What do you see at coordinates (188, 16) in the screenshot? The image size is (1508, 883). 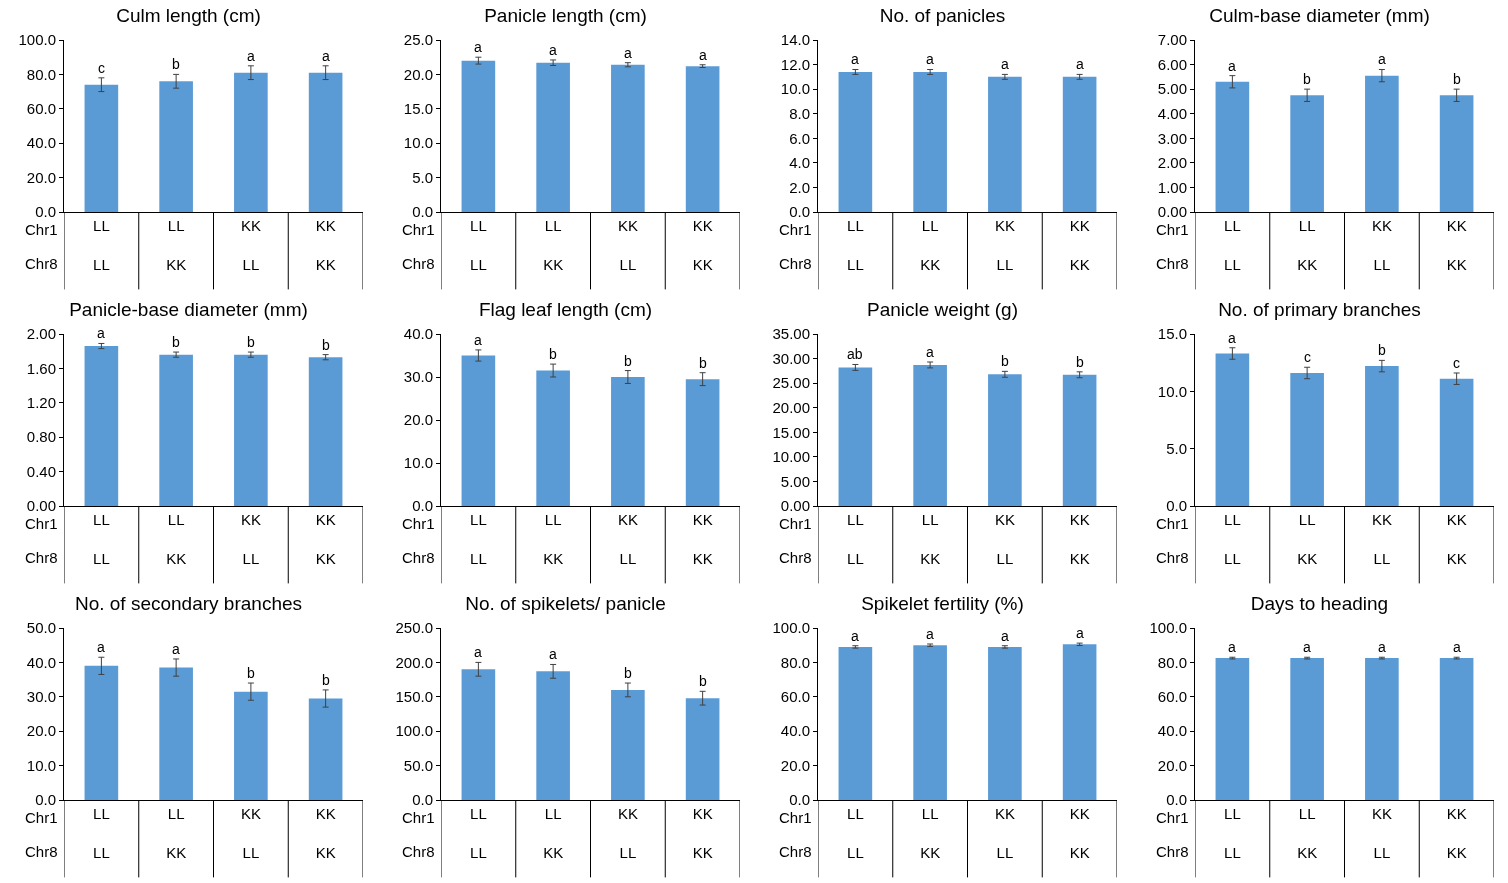 I see `chart-title: Culm length (cm)` at bounding box center [188, 16].